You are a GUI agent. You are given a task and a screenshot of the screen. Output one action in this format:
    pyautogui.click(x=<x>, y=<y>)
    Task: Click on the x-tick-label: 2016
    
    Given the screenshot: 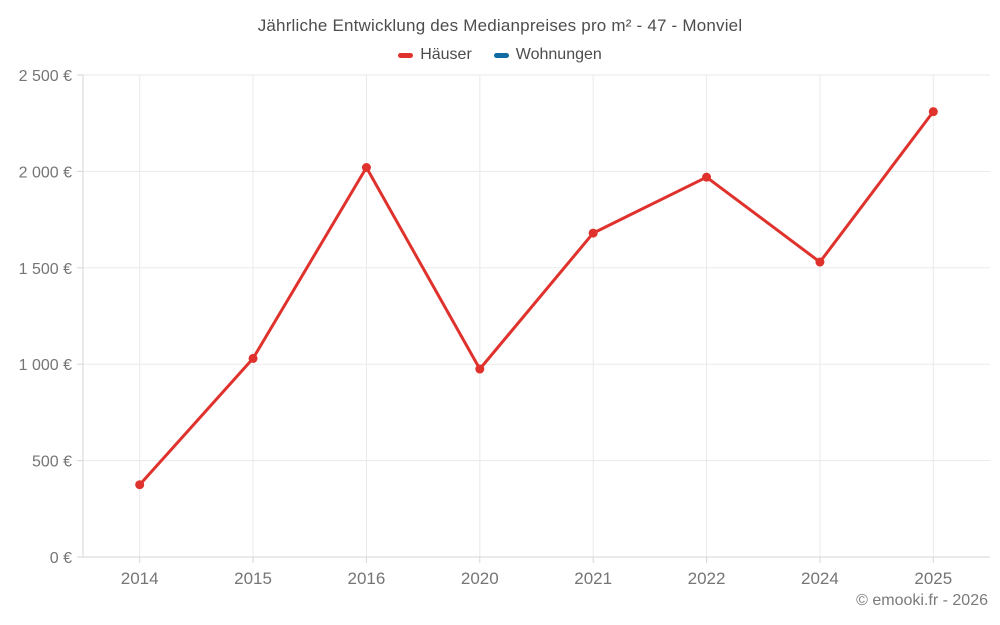 What is the action you would take?
    pyautogui.click(x=367, y=578)
    